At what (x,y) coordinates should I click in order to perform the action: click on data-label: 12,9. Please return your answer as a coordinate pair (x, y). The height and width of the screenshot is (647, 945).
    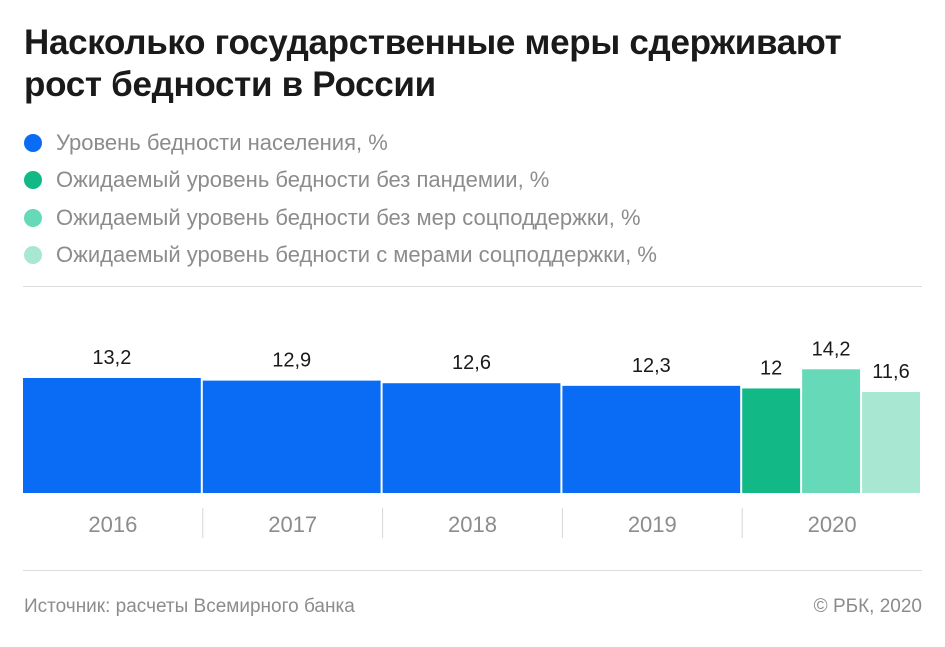
    Looking at the image, I should click on (291, 361).